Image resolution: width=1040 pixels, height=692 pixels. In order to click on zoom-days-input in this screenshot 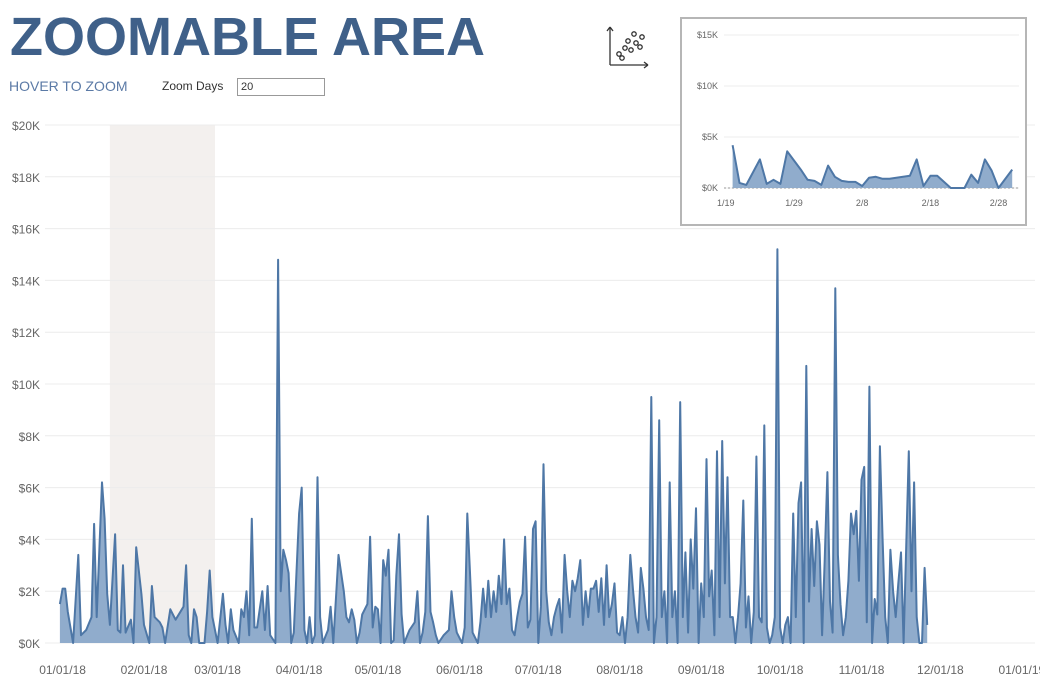, I will do `click(281, 87)`.